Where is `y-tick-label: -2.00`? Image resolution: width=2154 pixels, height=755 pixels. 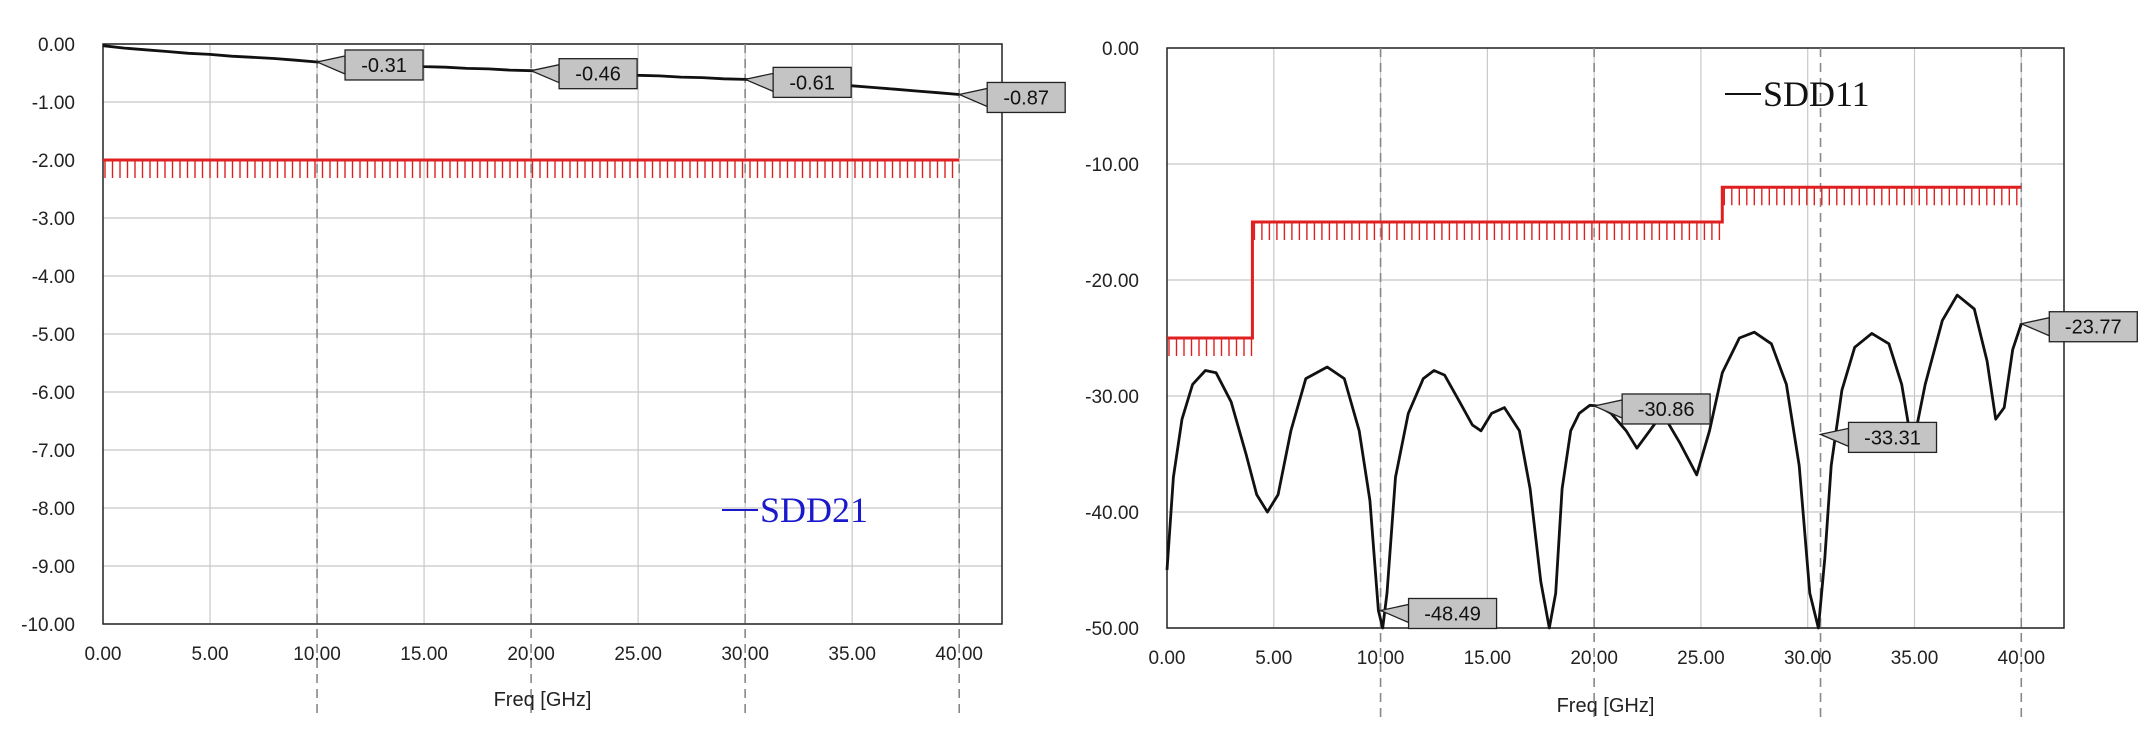 y-tick-label: -2.00 is located at coordinates (53, 161).